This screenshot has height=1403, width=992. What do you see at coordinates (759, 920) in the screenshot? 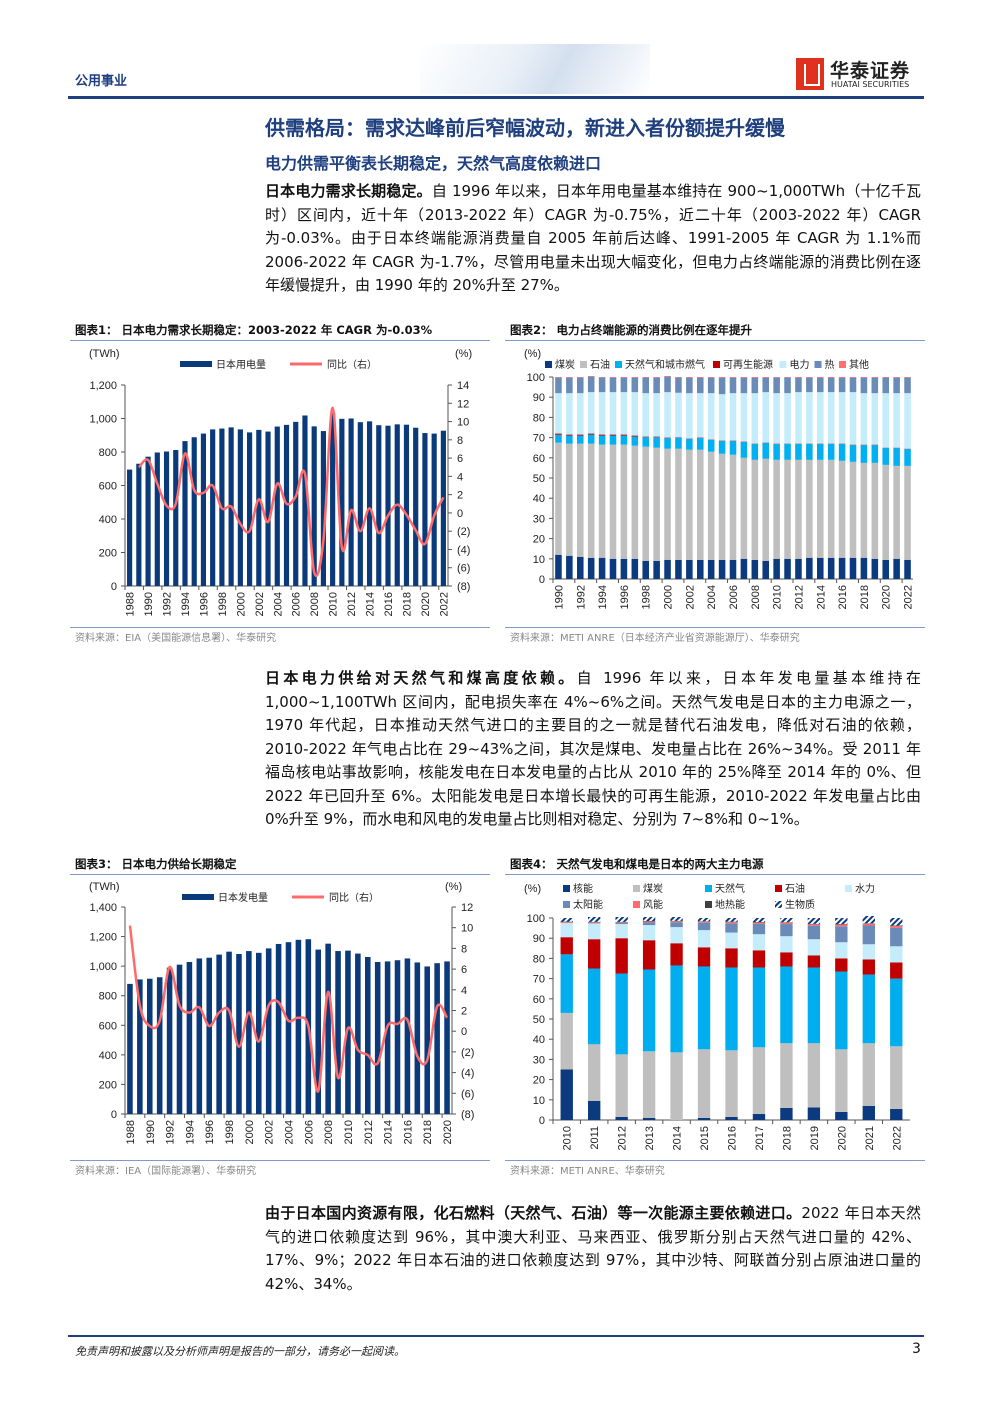
I see `segment-生物质-2017` at bounding box center [759, 920].